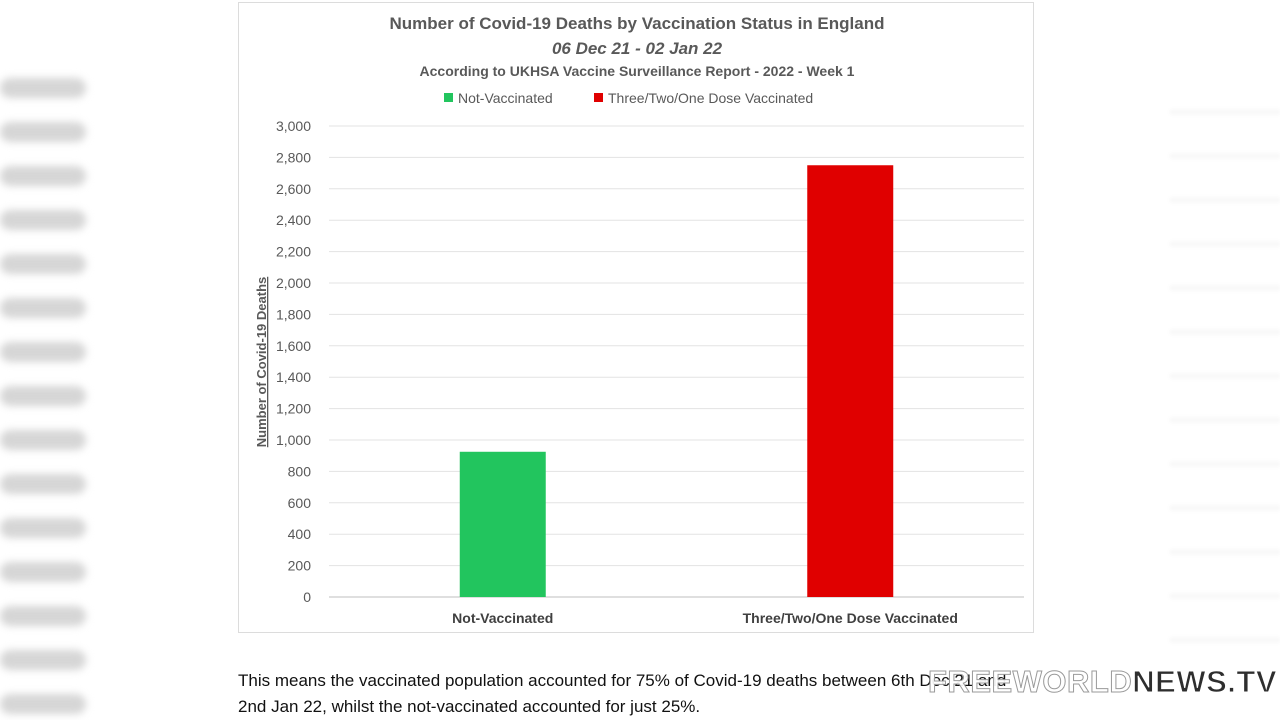 The width and height of the screenshot is (1280, 720). I want to click on y-tick-label: 1,200, so click(293, 409).